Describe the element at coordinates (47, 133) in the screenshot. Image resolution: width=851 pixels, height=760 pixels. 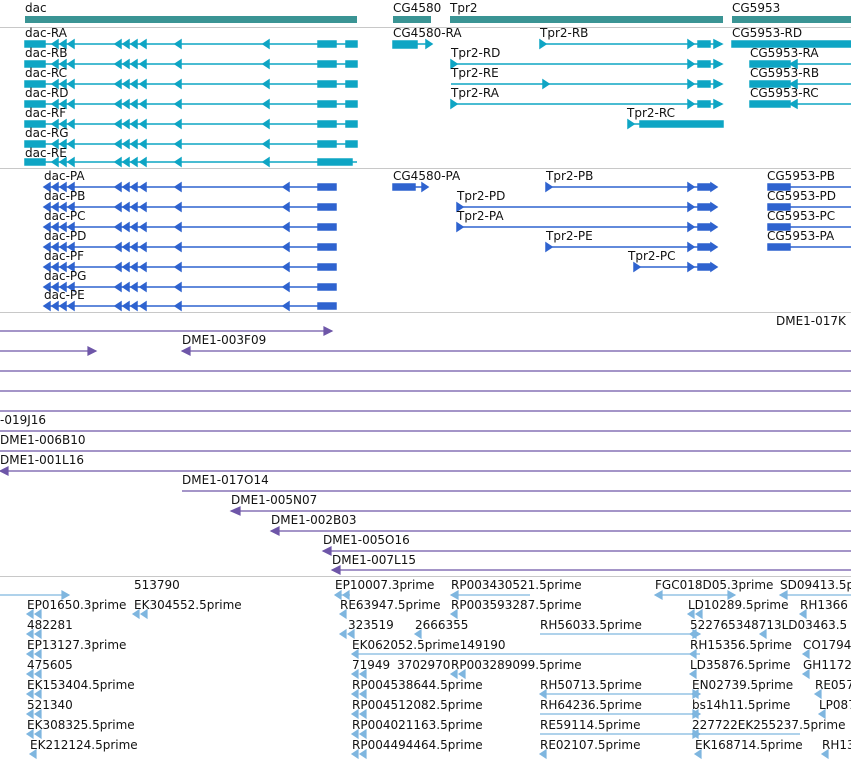
I see `transcript-label: dac-RG` at that location.